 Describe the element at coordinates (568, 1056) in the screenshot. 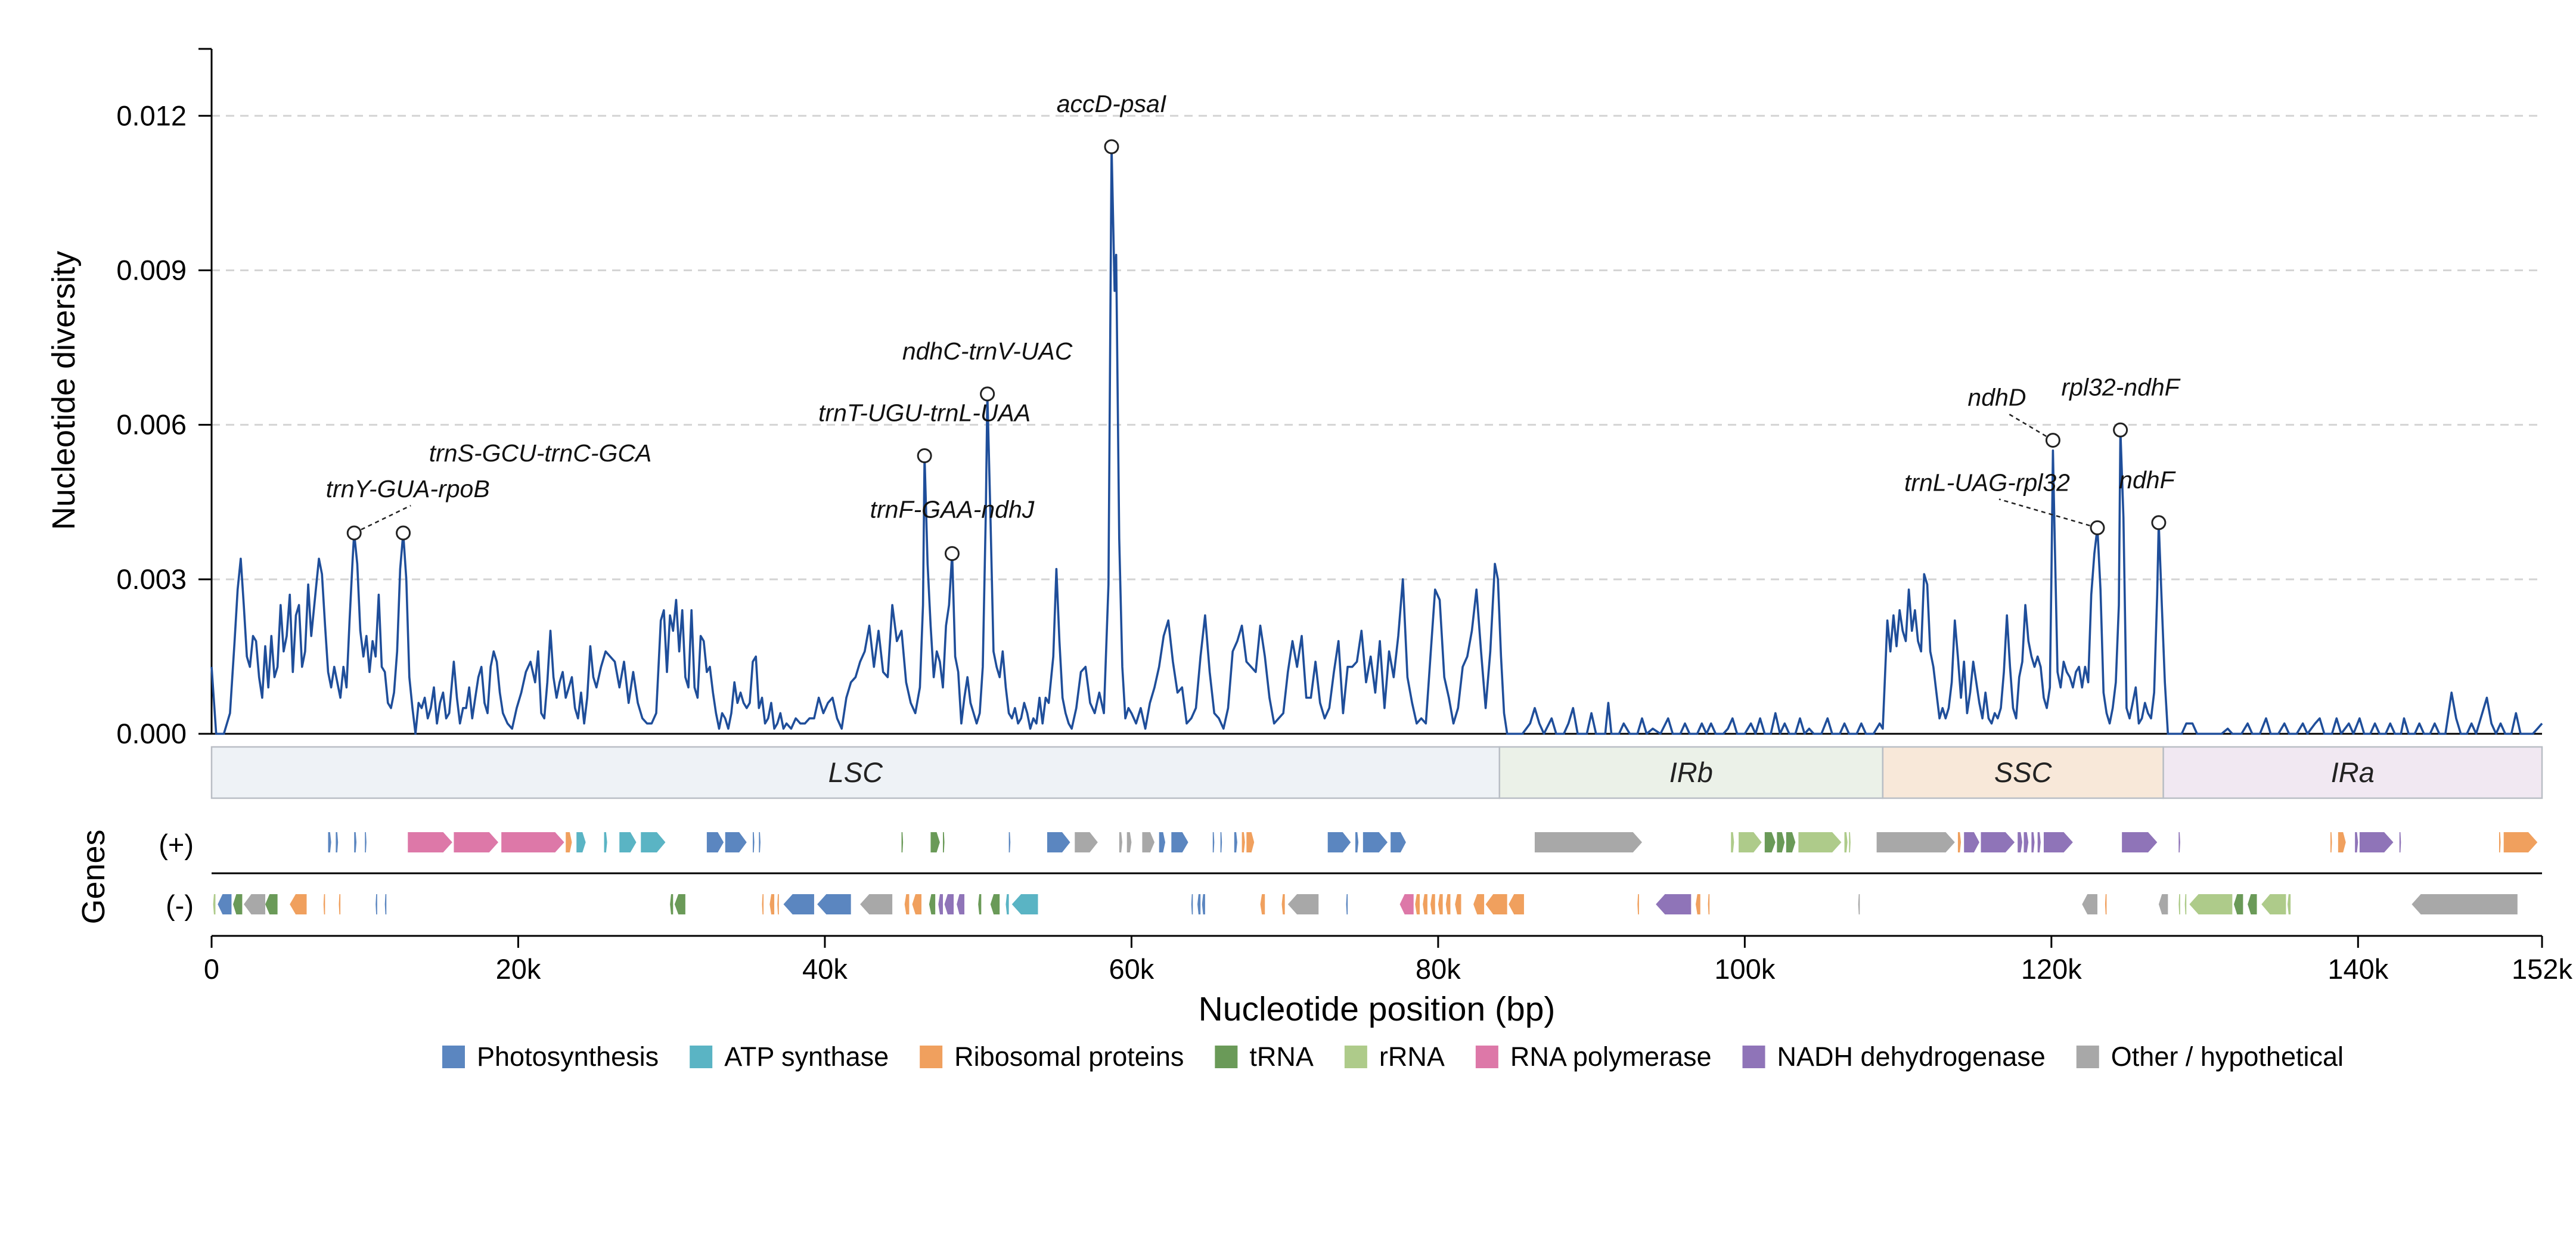

I see `legend-label: Photosynthesis` at that location.